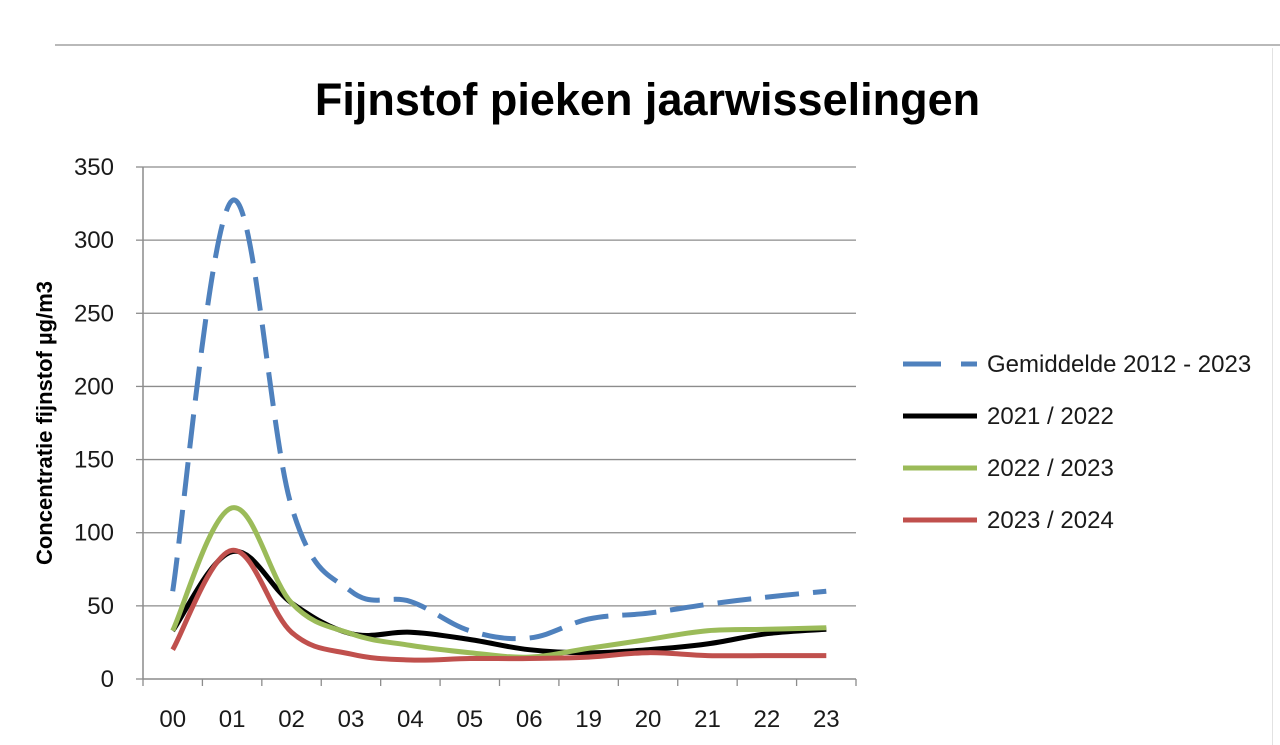 The height and width of the screenshot is (745, 1280). Describe the element at coordinates (1050, 468) in the screenshot. I see `legend-label-2022-2023: 2022 / 2023` at that location.